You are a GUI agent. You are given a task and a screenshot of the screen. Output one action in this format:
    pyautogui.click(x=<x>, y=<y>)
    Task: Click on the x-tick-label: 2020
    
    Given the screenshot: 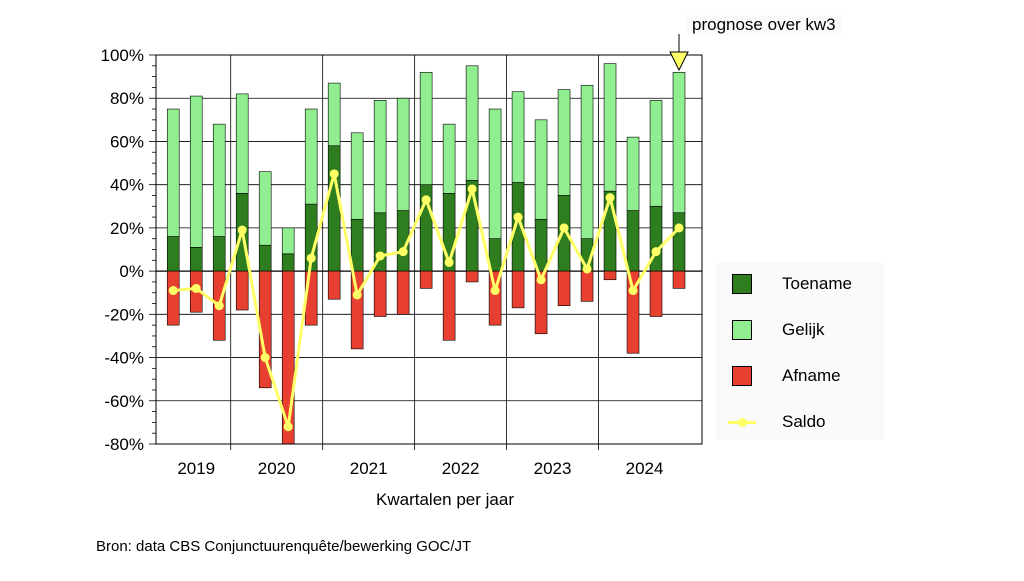 What is the action you would take?
    pyautogui.click(x=277, y=468)
    